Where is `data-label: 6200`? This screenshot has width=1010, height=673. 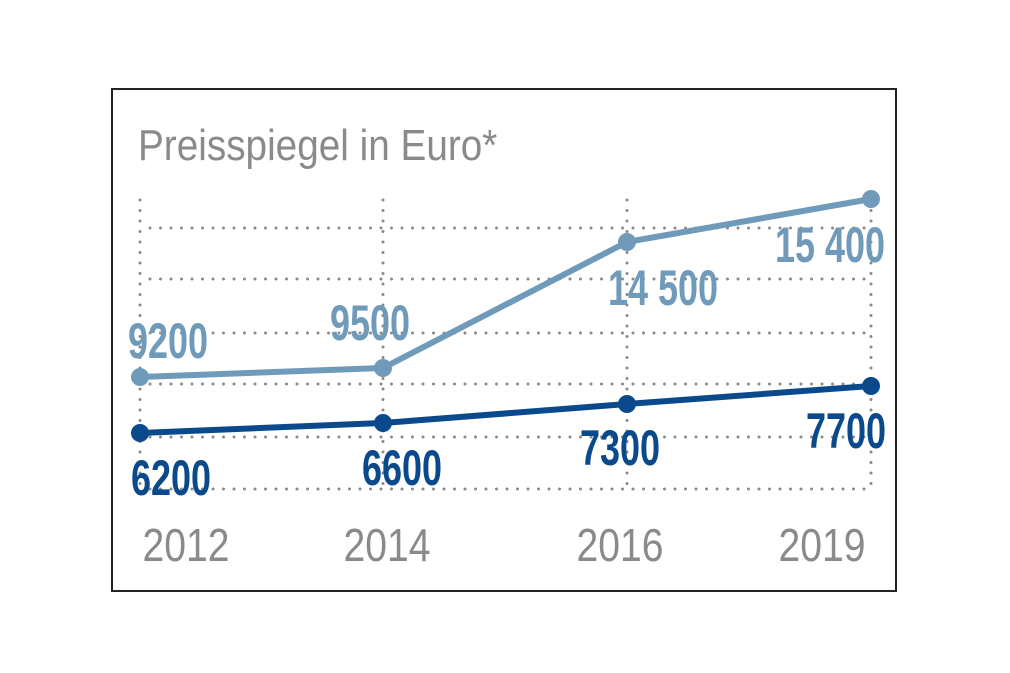
data-label: 6200 is located at coordinates (171, 478).